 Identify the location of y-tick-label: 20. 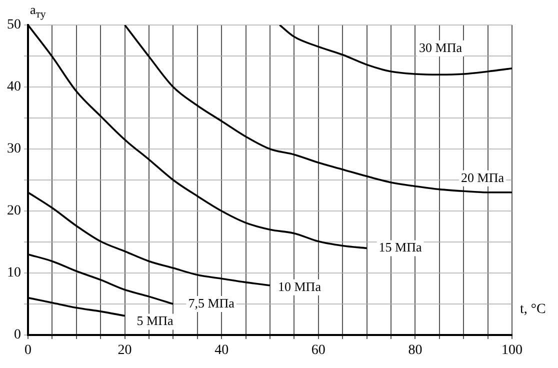
(14, 211).